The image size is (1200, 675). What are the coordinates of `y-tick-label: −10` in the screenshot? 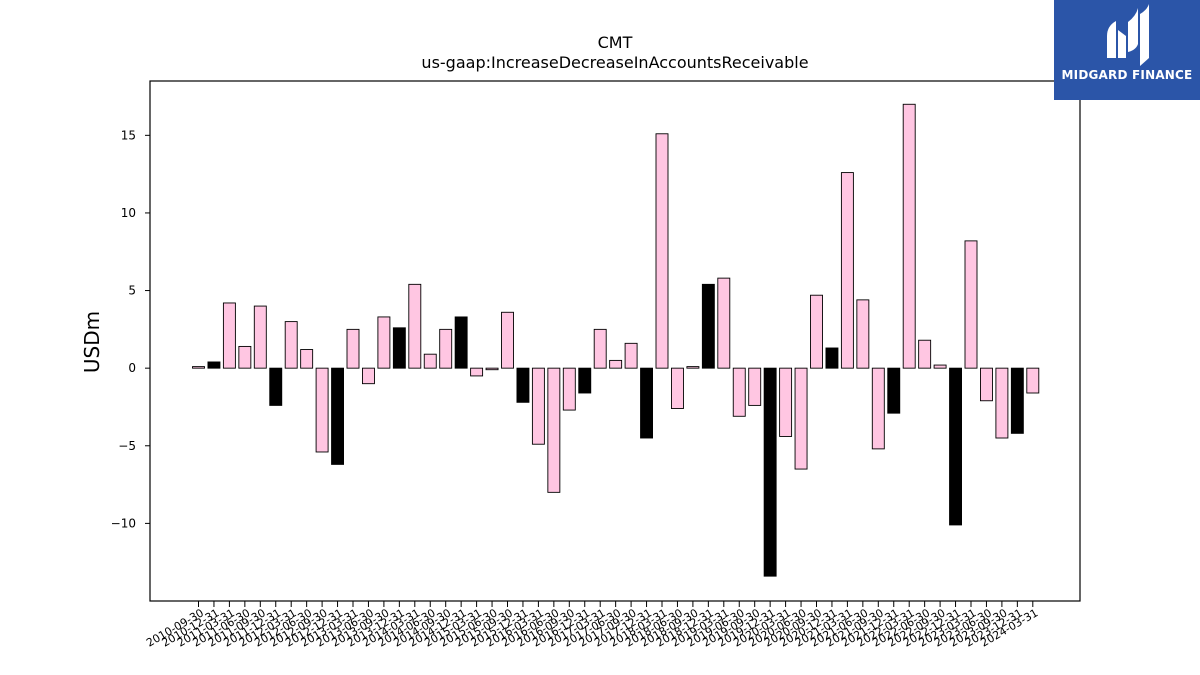 It's located at (123, 523).